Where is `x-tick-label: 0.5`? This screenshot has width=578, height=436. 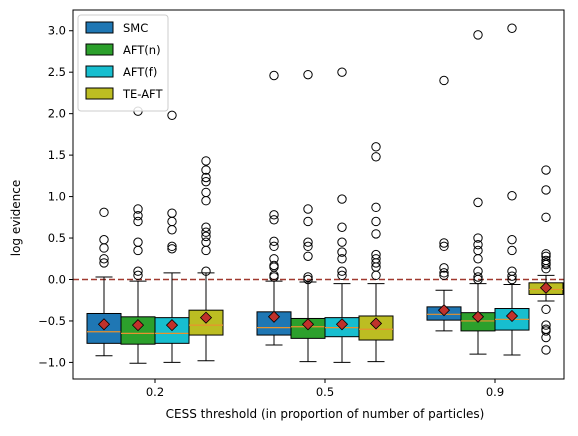
x-tick-label: 0.5 is located at coordinates (325, 392).